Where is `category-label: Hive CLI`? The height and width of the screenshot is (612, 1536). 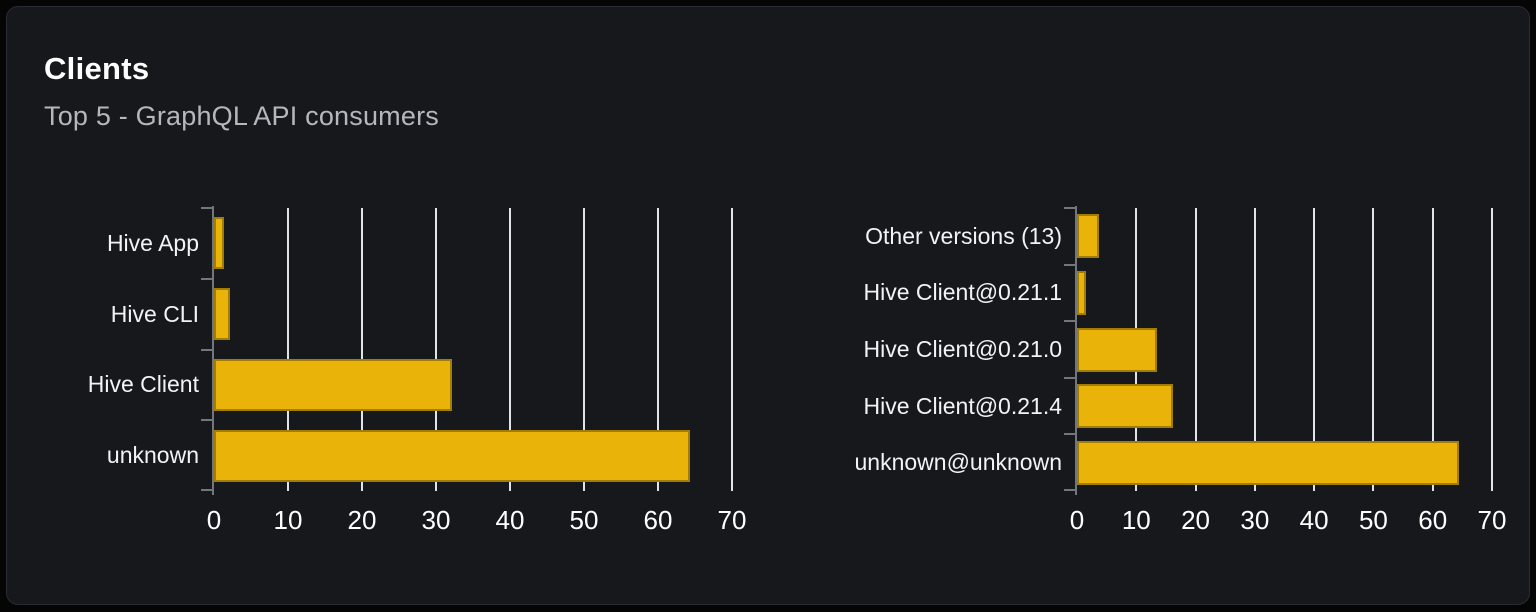
category-label: Hive CLI is located at coordinates (154, 313).